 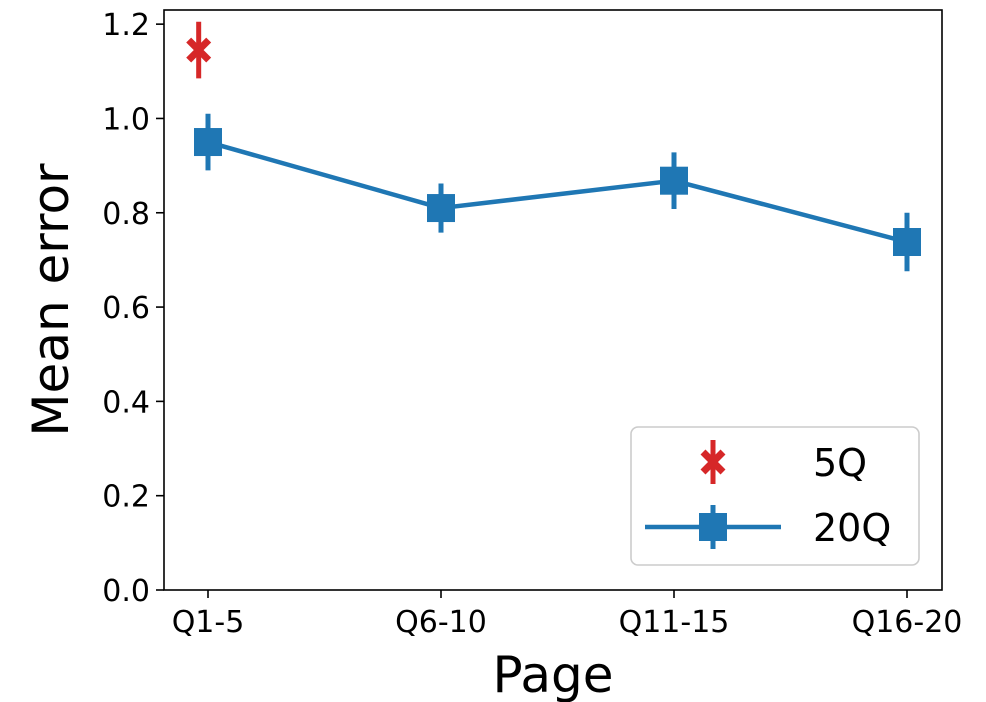 I want to click on y-axis: 0.0 0.2 0.4 0.6 0.8 1.0 1.2, so click(x=133, y=308).